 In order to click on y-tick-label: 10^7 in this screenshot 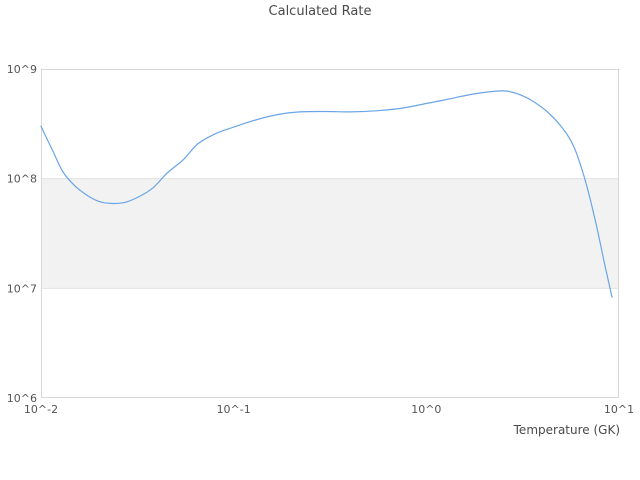, I will do `click(22, 288)`.